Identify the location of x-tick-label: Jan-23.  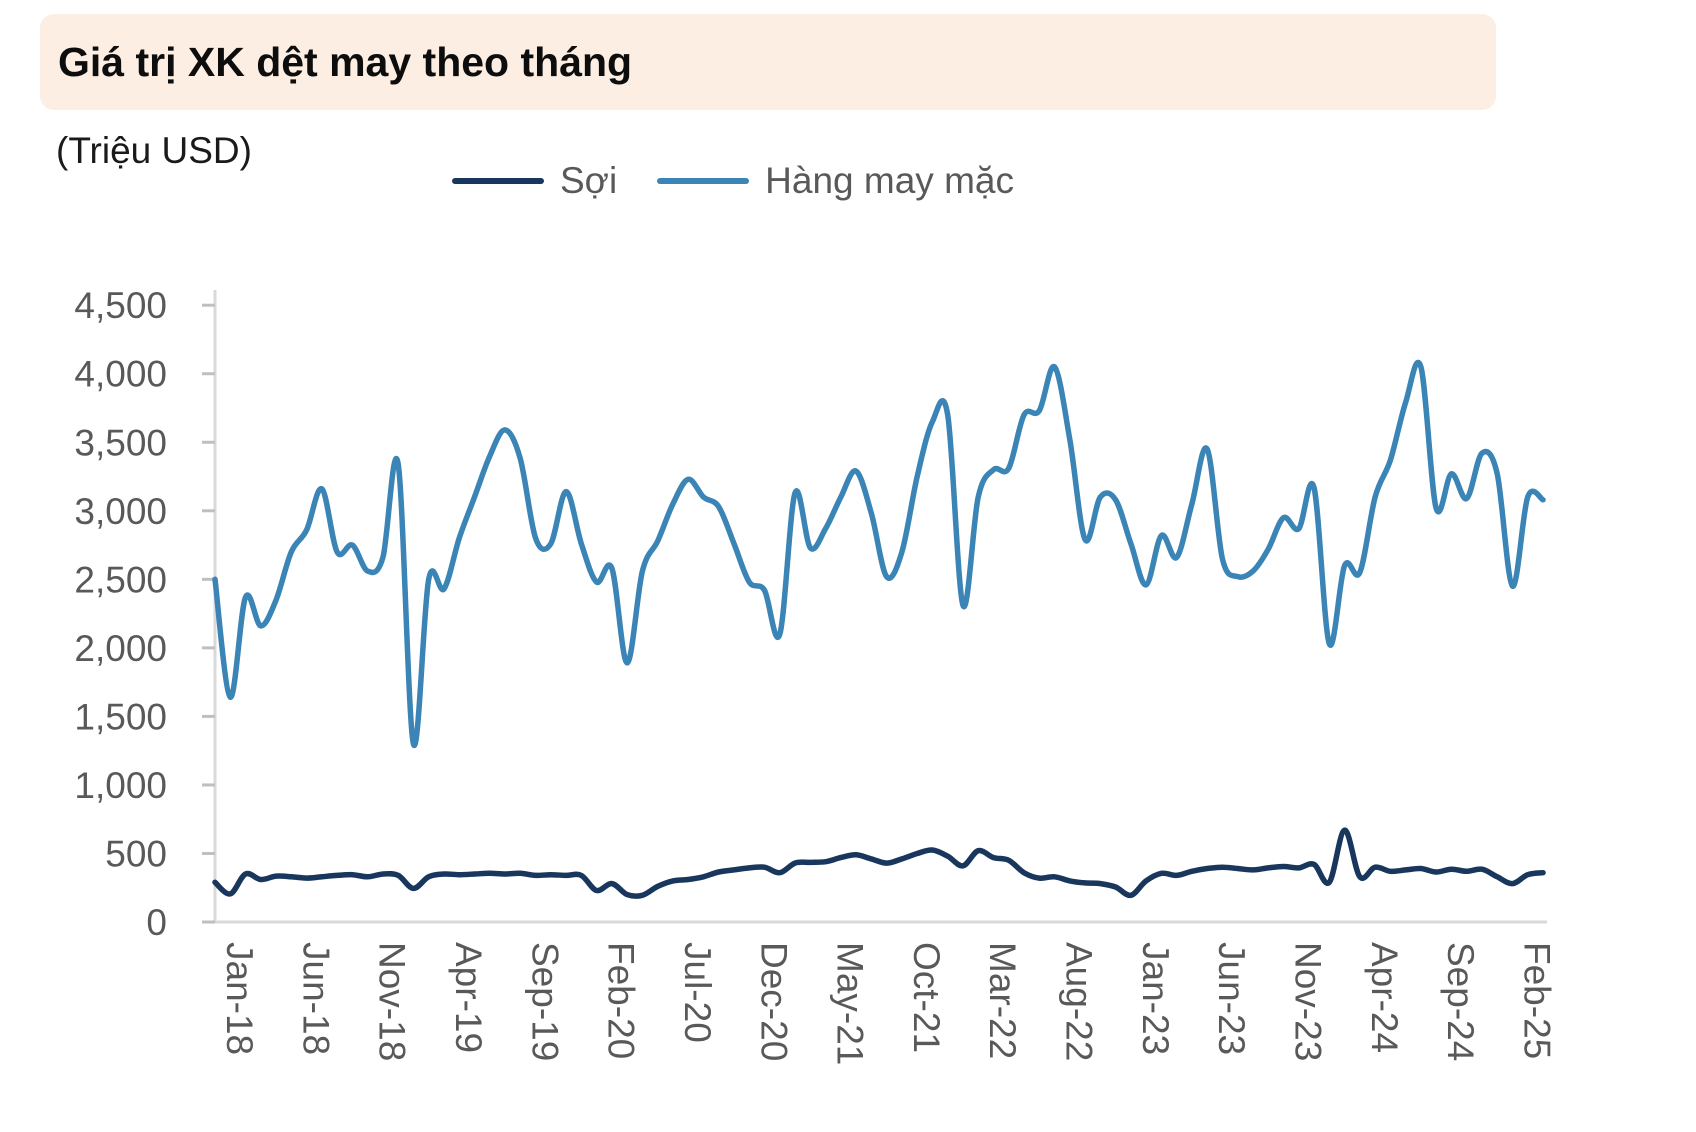
(1155, 998).